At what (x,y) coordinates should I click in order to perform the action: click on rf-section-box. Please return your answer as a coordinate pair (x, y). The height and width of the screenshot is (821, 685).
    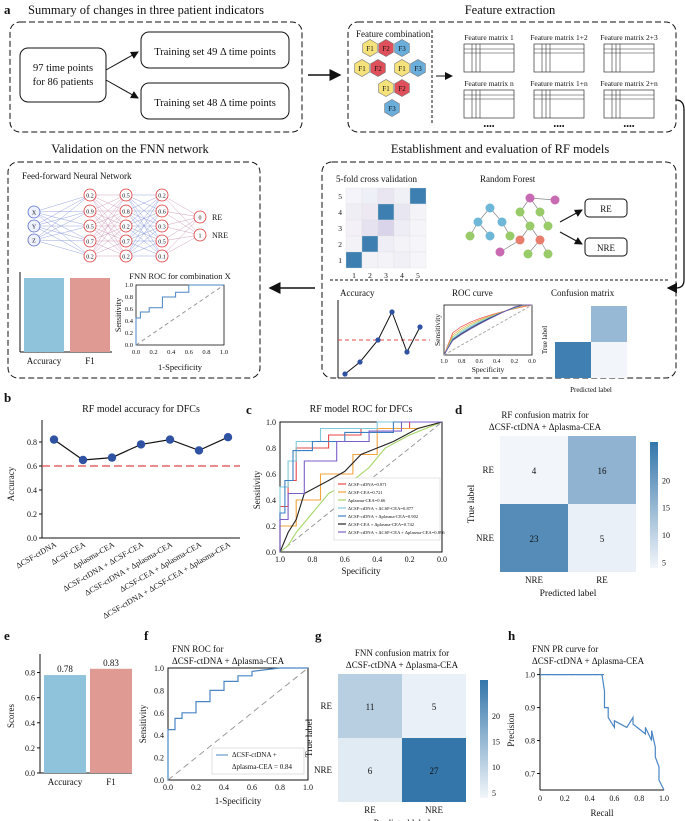
    Looking at the image, I should click on (499, 270).